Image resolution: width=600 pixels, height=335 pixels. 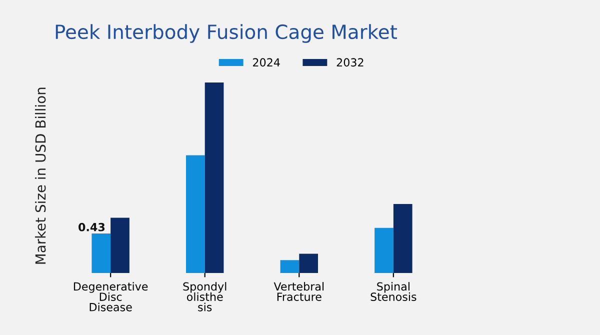 What do you see at coordinates (299, 291) in the screenshot?
I see `x-tick-label: Vertebral Fracture` at bounding box center [299, 291].